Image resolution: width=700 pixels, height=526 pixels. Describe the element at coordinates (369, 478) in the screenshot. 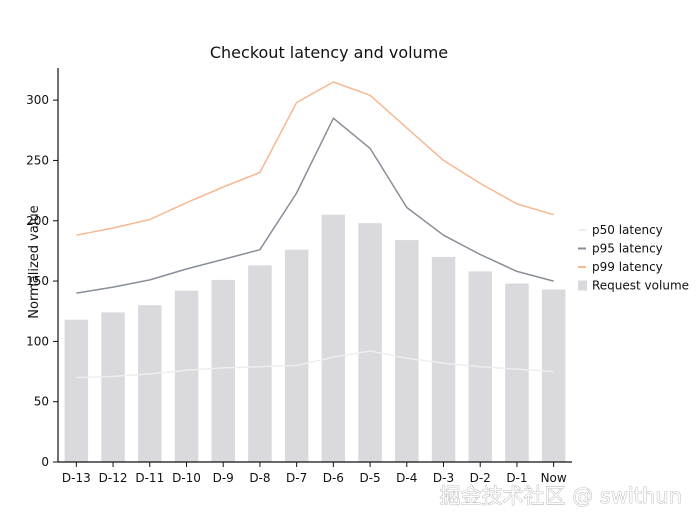

I see `x-tick-label: D-5` at that location.